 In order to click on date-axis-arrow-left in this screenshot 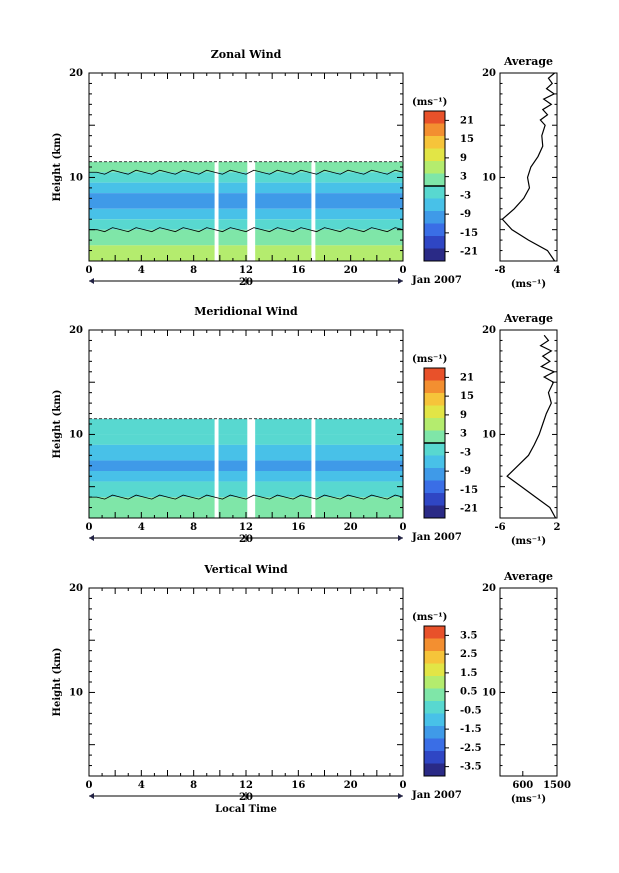, I will do `click(91, 796)`.